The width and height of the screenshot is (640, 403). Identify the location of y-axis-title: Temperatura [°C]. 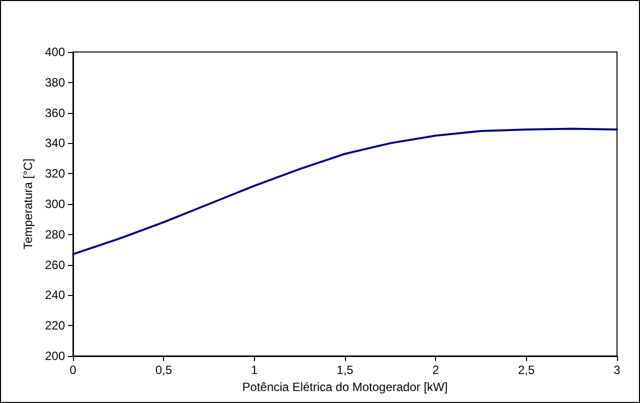
(28, 204).